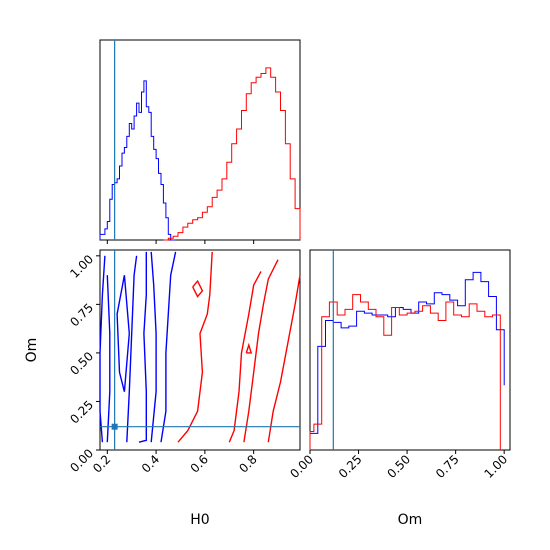 The image size is (550, 550). I want to click on tick-label-h0-1: 0.4, so click(150, 463).